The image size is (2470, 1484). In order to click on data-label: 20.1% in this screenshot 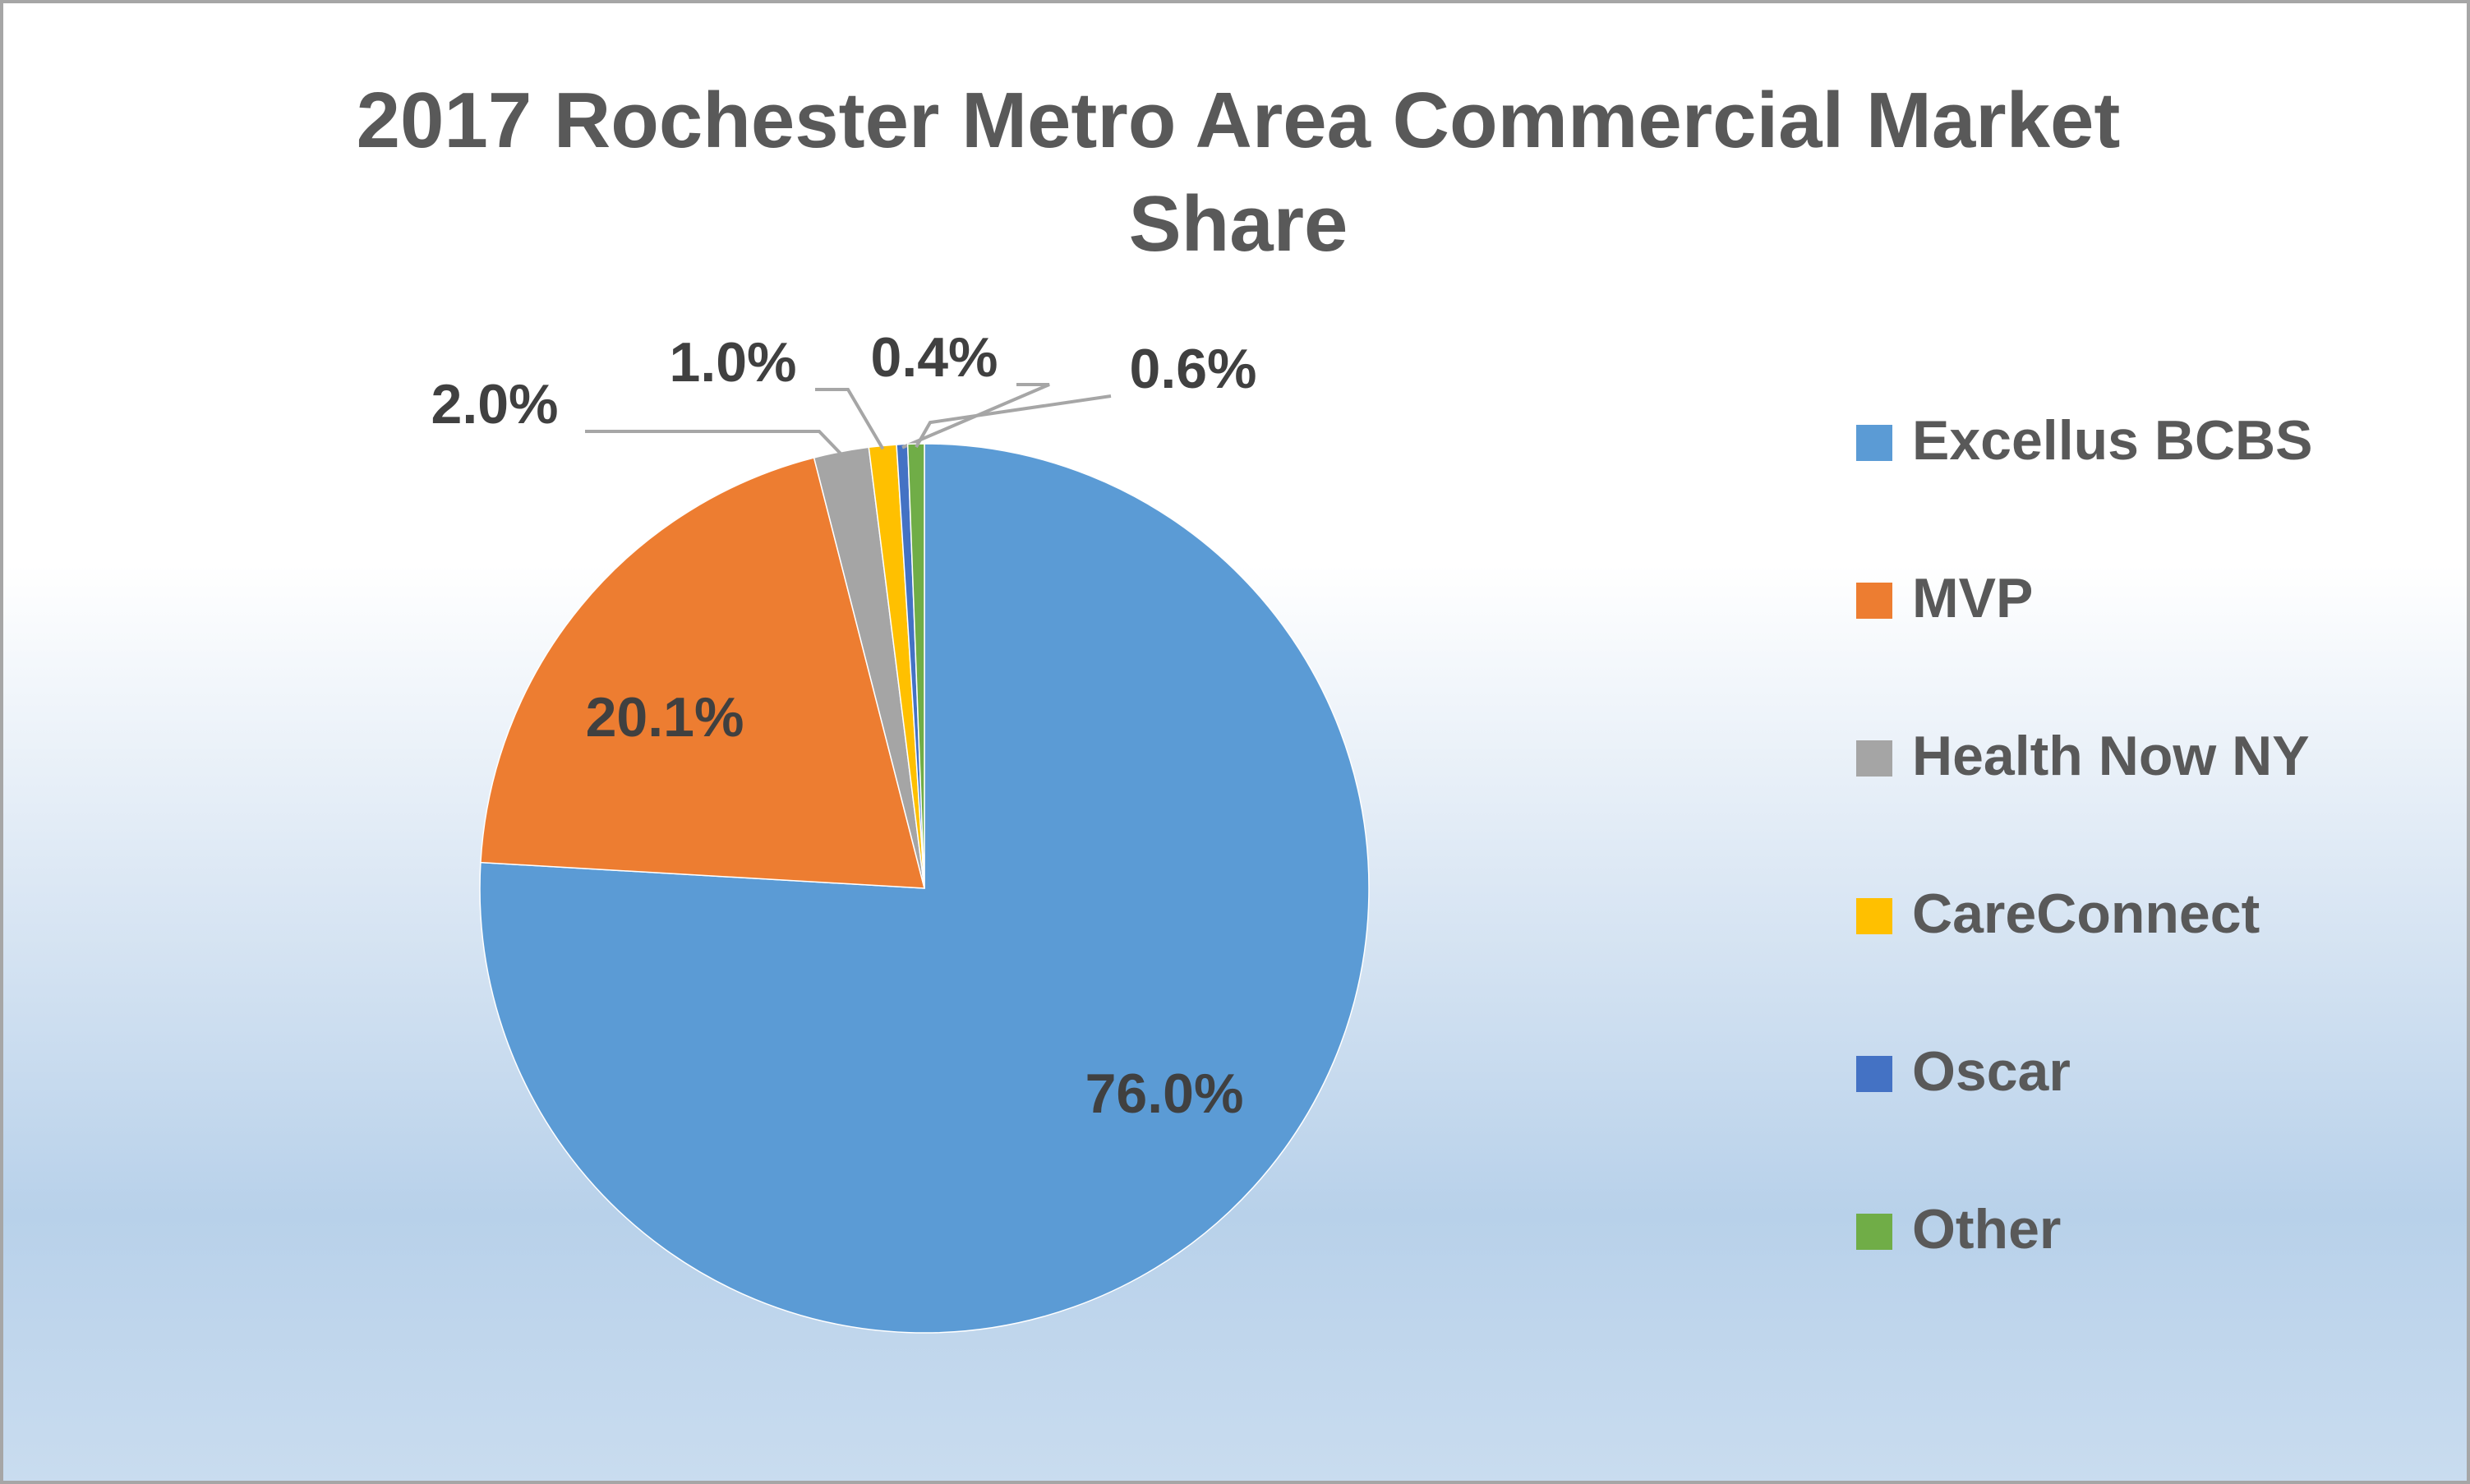, I will do `click(665, 717)`.